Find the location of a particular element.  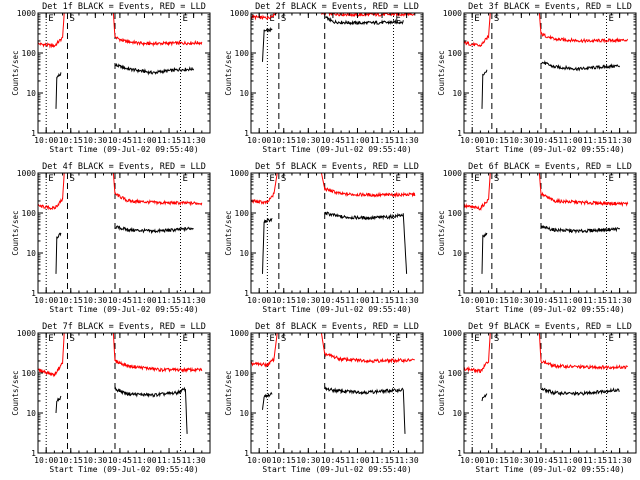

panel-title: Det 7f BLACK = Events, RED = LLD is located at coordinates (124, 327).